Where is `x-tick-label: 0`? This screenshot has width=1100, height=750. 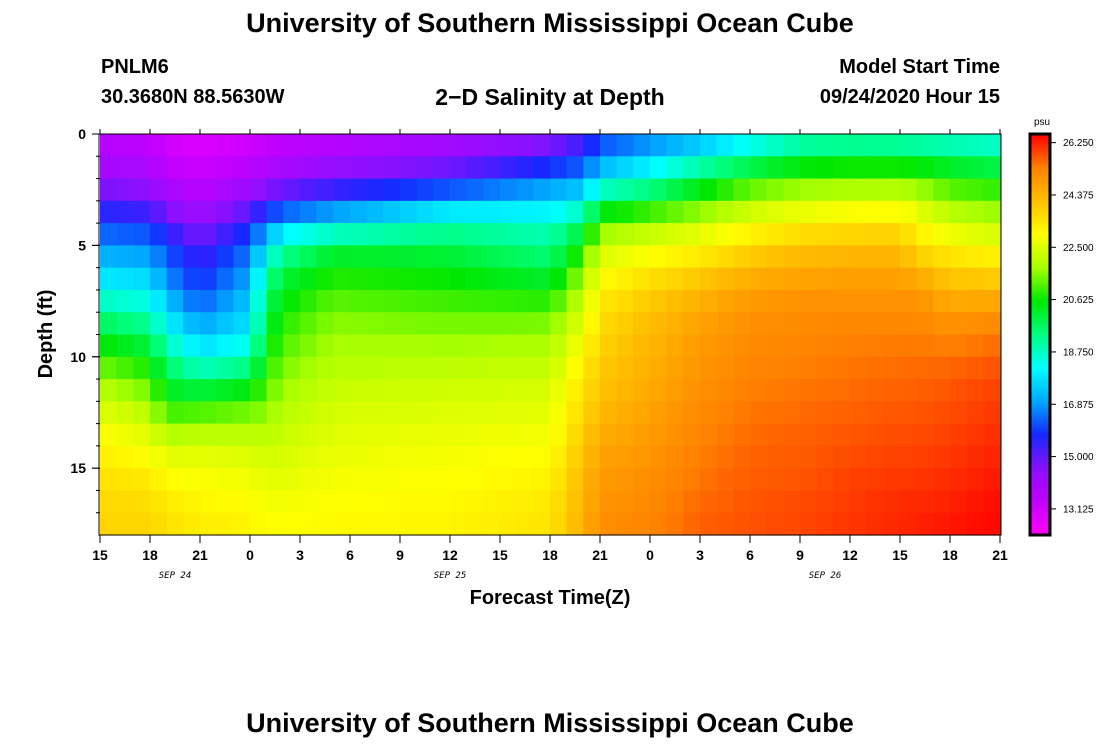 x-tick-label: 0 is located at coordinates (250, 555).